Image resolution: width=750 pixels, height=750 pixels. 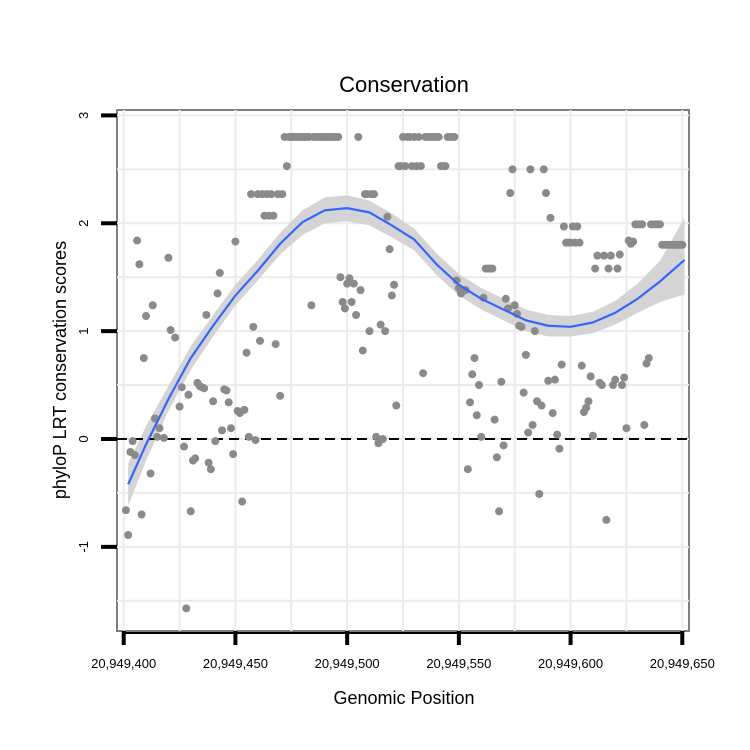 What do you see at coordinates (60, 370) in the screenshot?
I see `y-axis-label: phyloP LRT conservation scores` at bounding box center [60, 370].